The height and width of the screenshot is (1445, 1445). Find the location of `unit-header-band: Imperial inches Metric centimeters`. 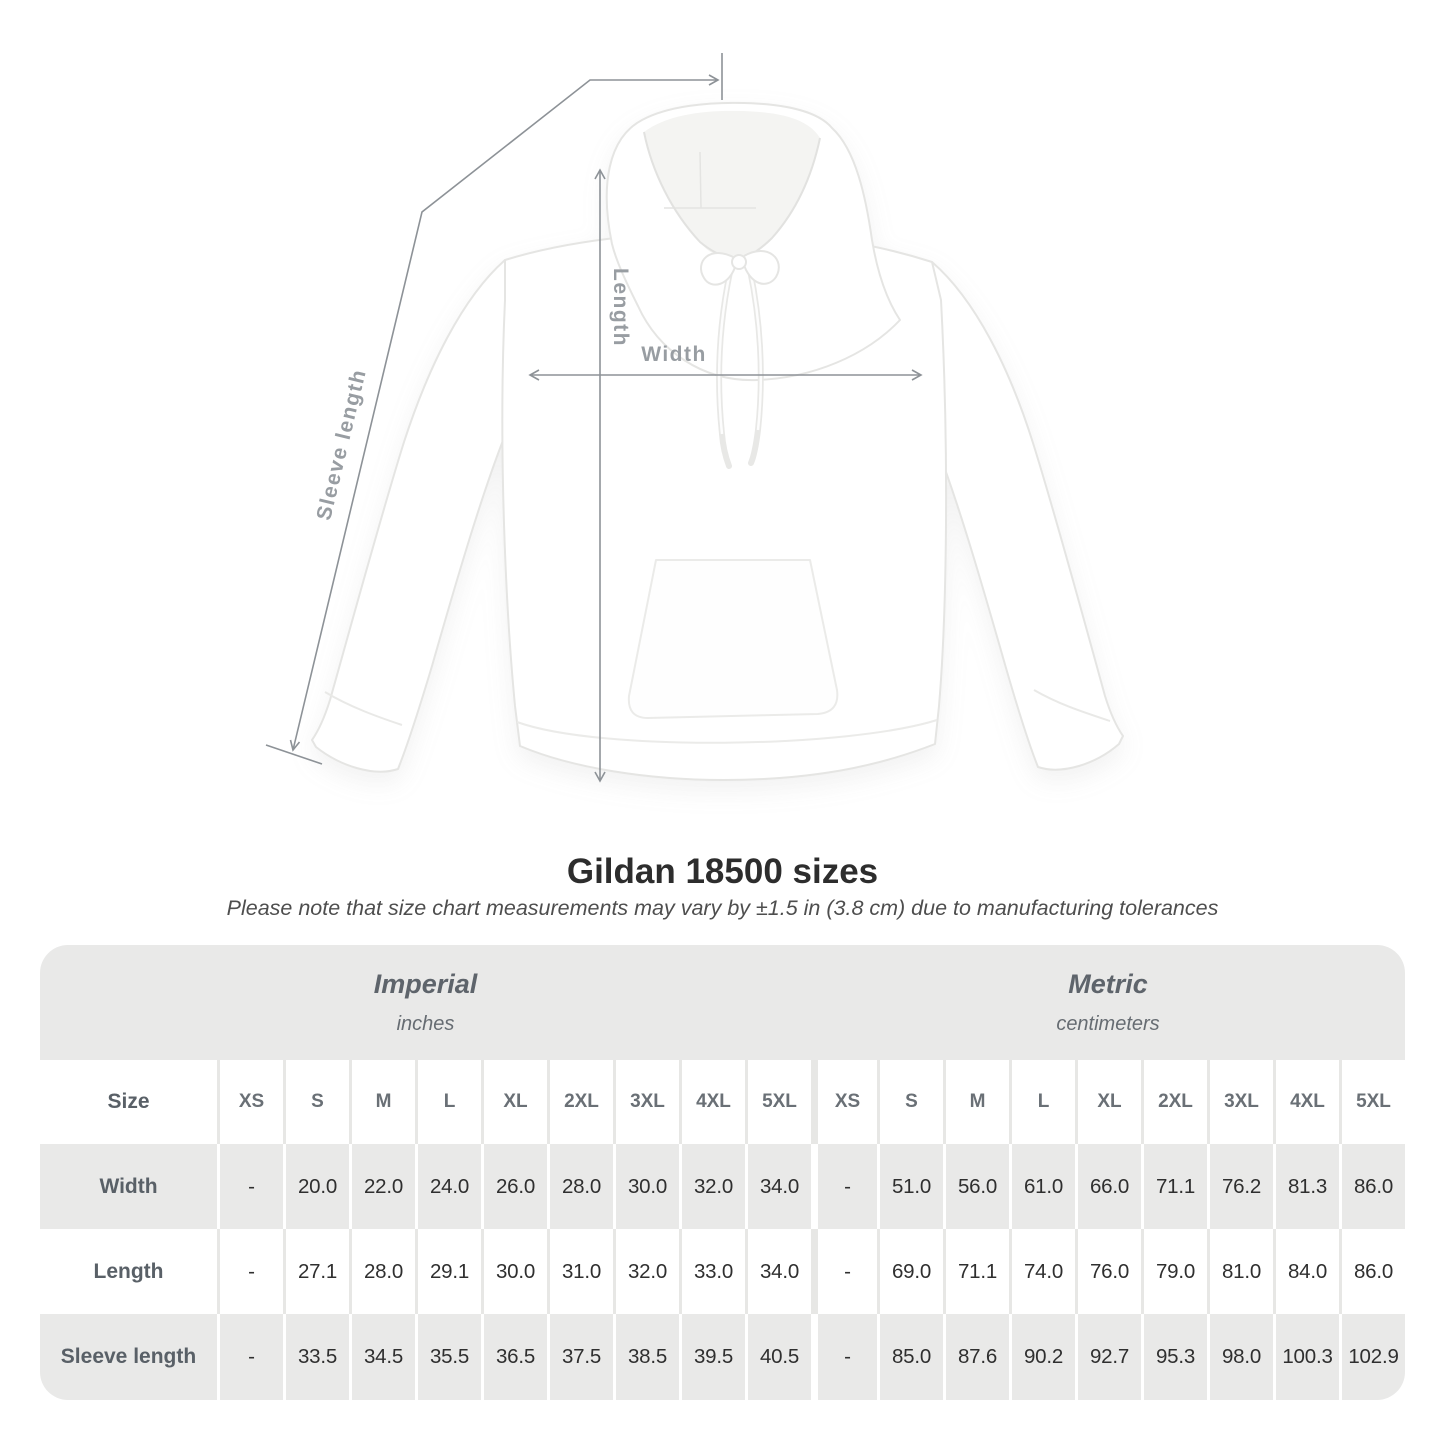

unit-header-band: Imperial inches Metric centimeters is located at coordinates (722, 1002).